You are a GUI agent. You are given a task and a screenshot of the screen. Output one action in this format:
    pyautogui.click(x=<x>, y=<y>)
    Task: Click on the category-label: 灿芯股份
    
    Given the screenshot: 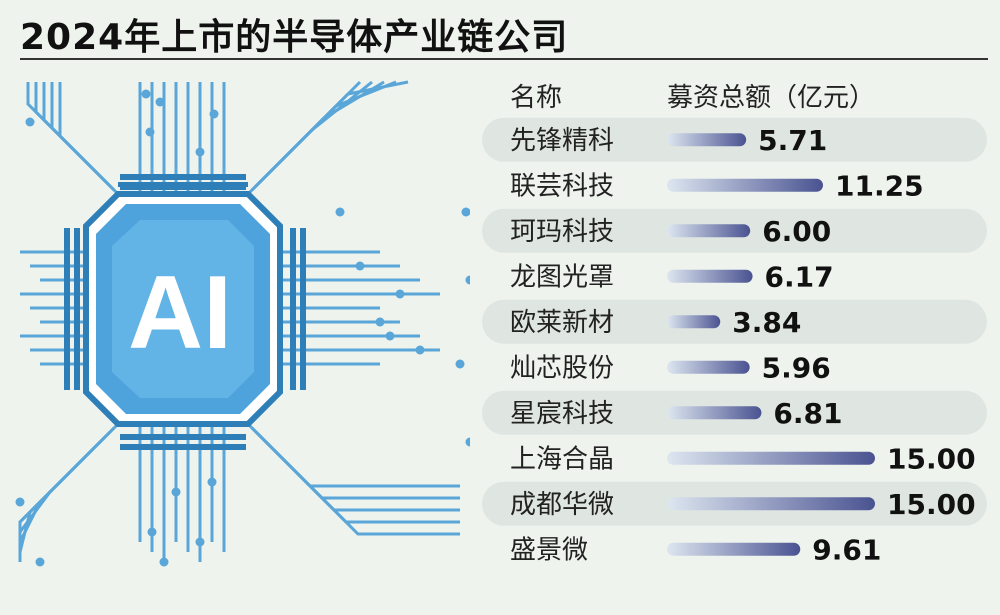 What is the action you would take?
    pyautogui.click(x=562, y=368)
    